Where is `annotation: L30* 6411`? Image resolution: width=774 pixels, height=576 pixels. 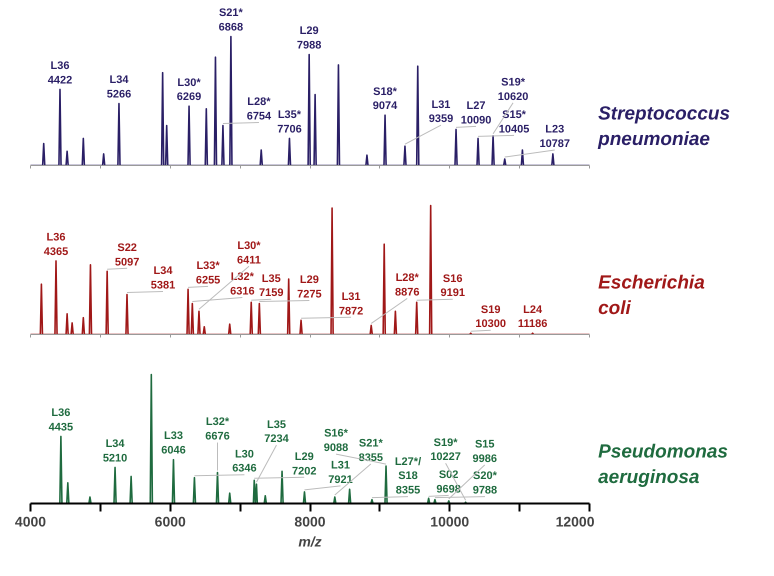
annotation: L30* 6411 is located at coordinates (249, 253).